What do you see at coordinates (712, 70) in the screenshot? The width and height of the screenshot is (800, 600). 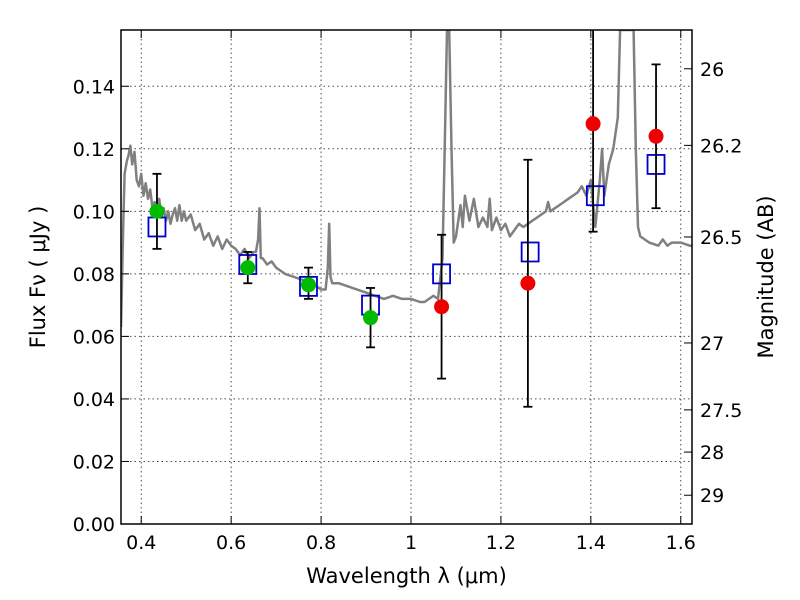 I see `y2-tick-label: 26` at bounding box center [712, 70].